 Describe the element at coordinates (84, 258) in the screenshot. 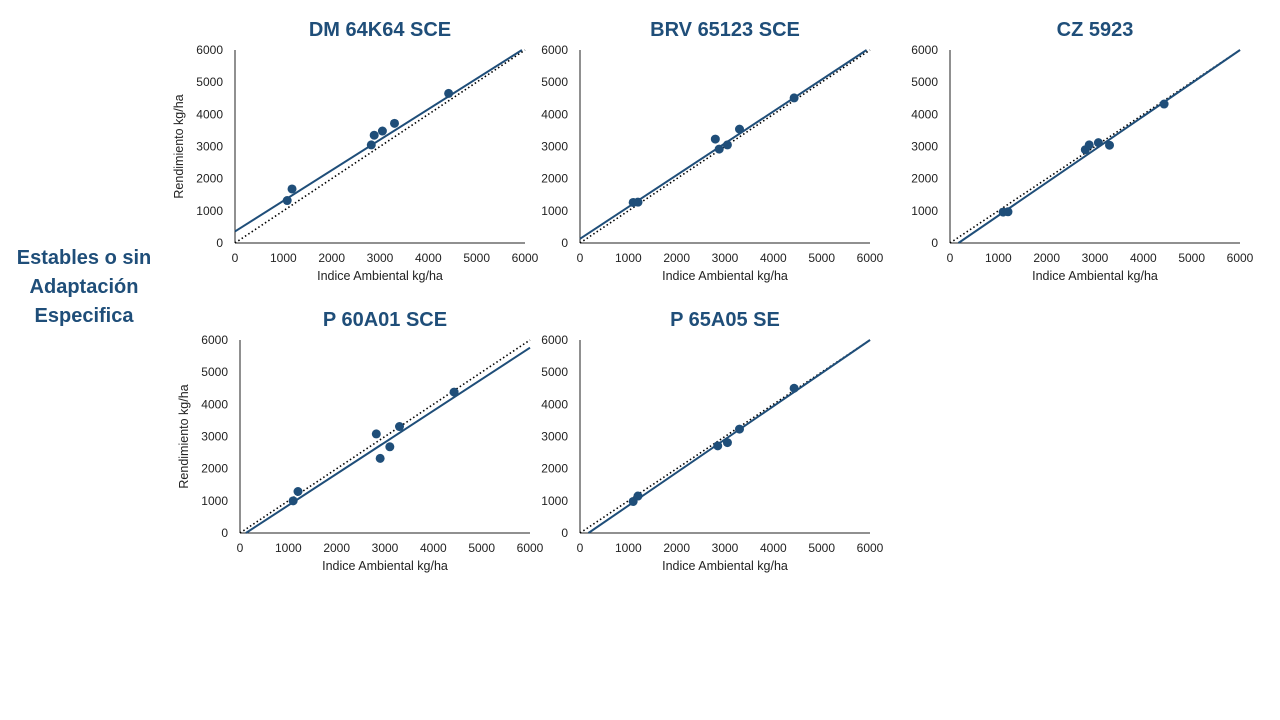

I see `group-label-line-1: Estables o sin` at that location.